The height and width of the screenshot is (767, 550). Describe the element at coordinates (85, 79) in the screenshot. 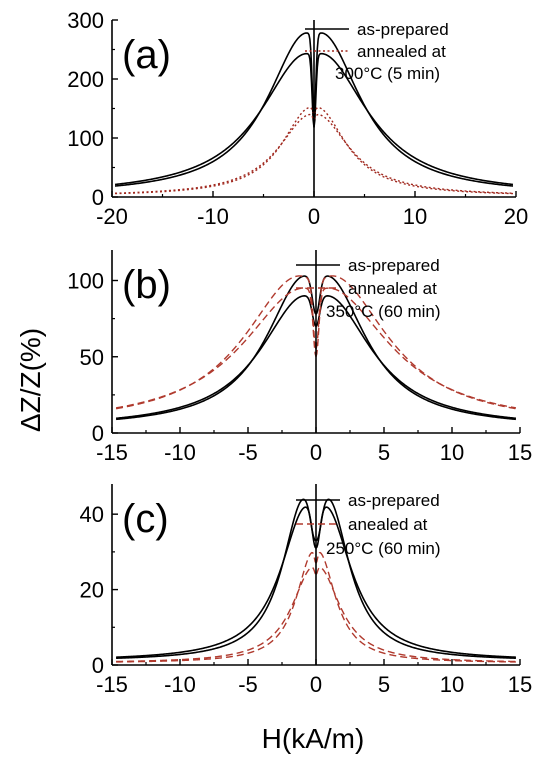

I see `y-tick-label: 200` at that location.